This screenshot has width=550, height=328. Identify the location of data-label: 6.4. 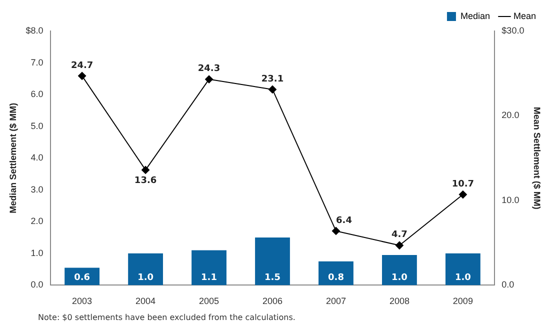
(344, 221).